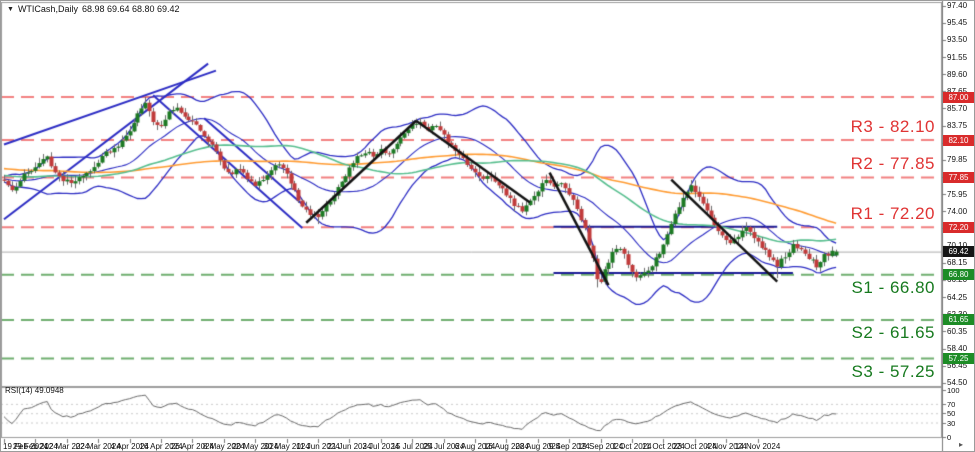 This screenshot has height=452, width=975. I want to click on price-axis-tick: 93.50, so click(957, 40).